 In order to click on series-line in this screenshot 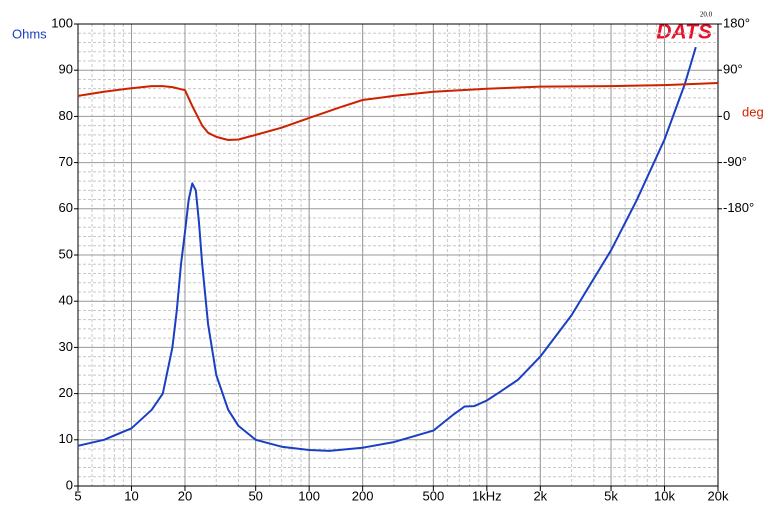, I will do `click(398, 111)`.